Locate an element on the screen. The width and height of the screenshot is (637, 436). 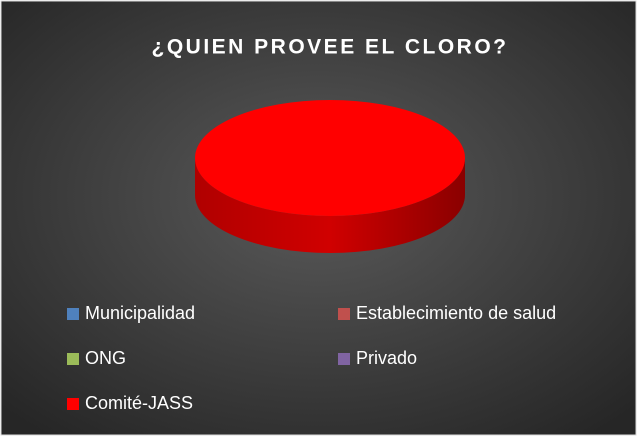
legend-label: Municipalidad is located at coordinates (140, 313).